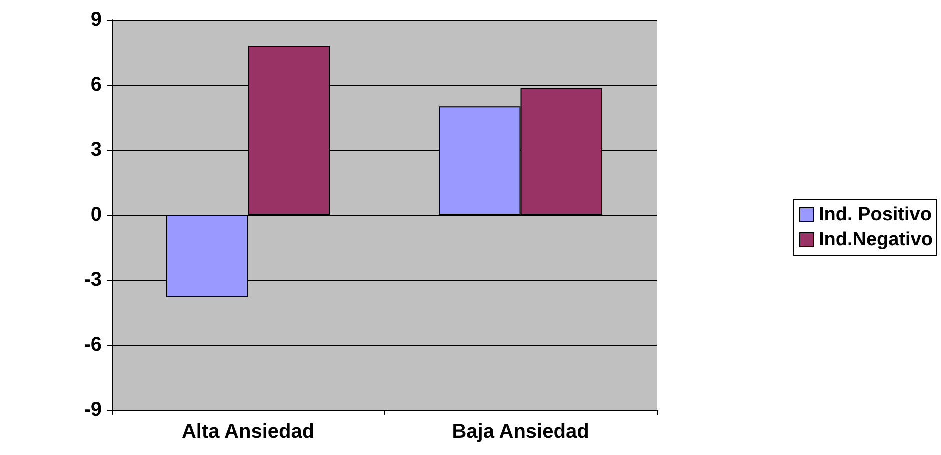 This screenshot has height=455, width=941. Describe the element at coordinates (93, 410) in the screenshot. I see `y-tick-label: -9` at that location.